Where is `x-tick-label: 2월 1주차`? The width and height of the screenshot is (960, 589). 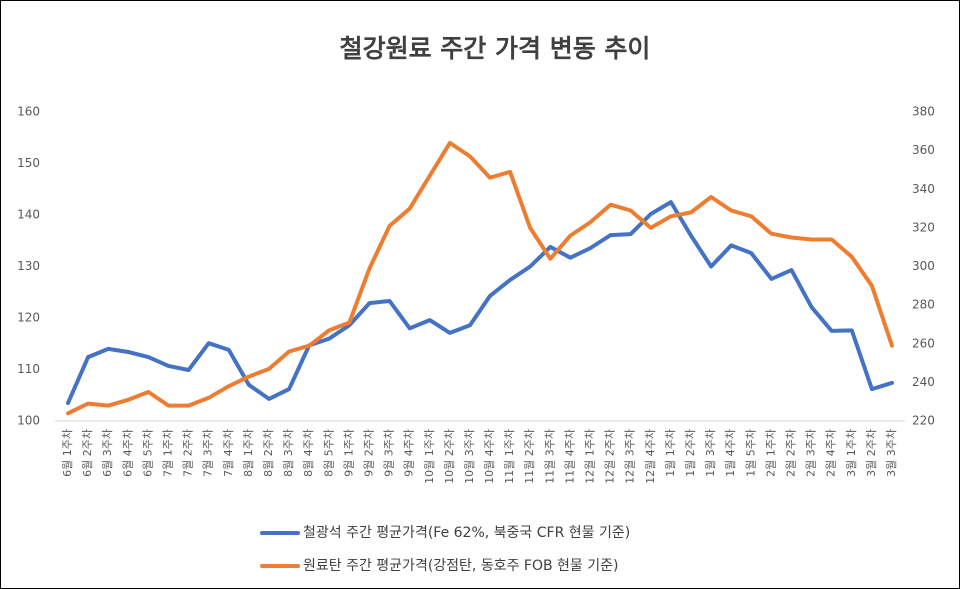 x-tick-label: 2월 1주차 is located at coordinates (770, 453).